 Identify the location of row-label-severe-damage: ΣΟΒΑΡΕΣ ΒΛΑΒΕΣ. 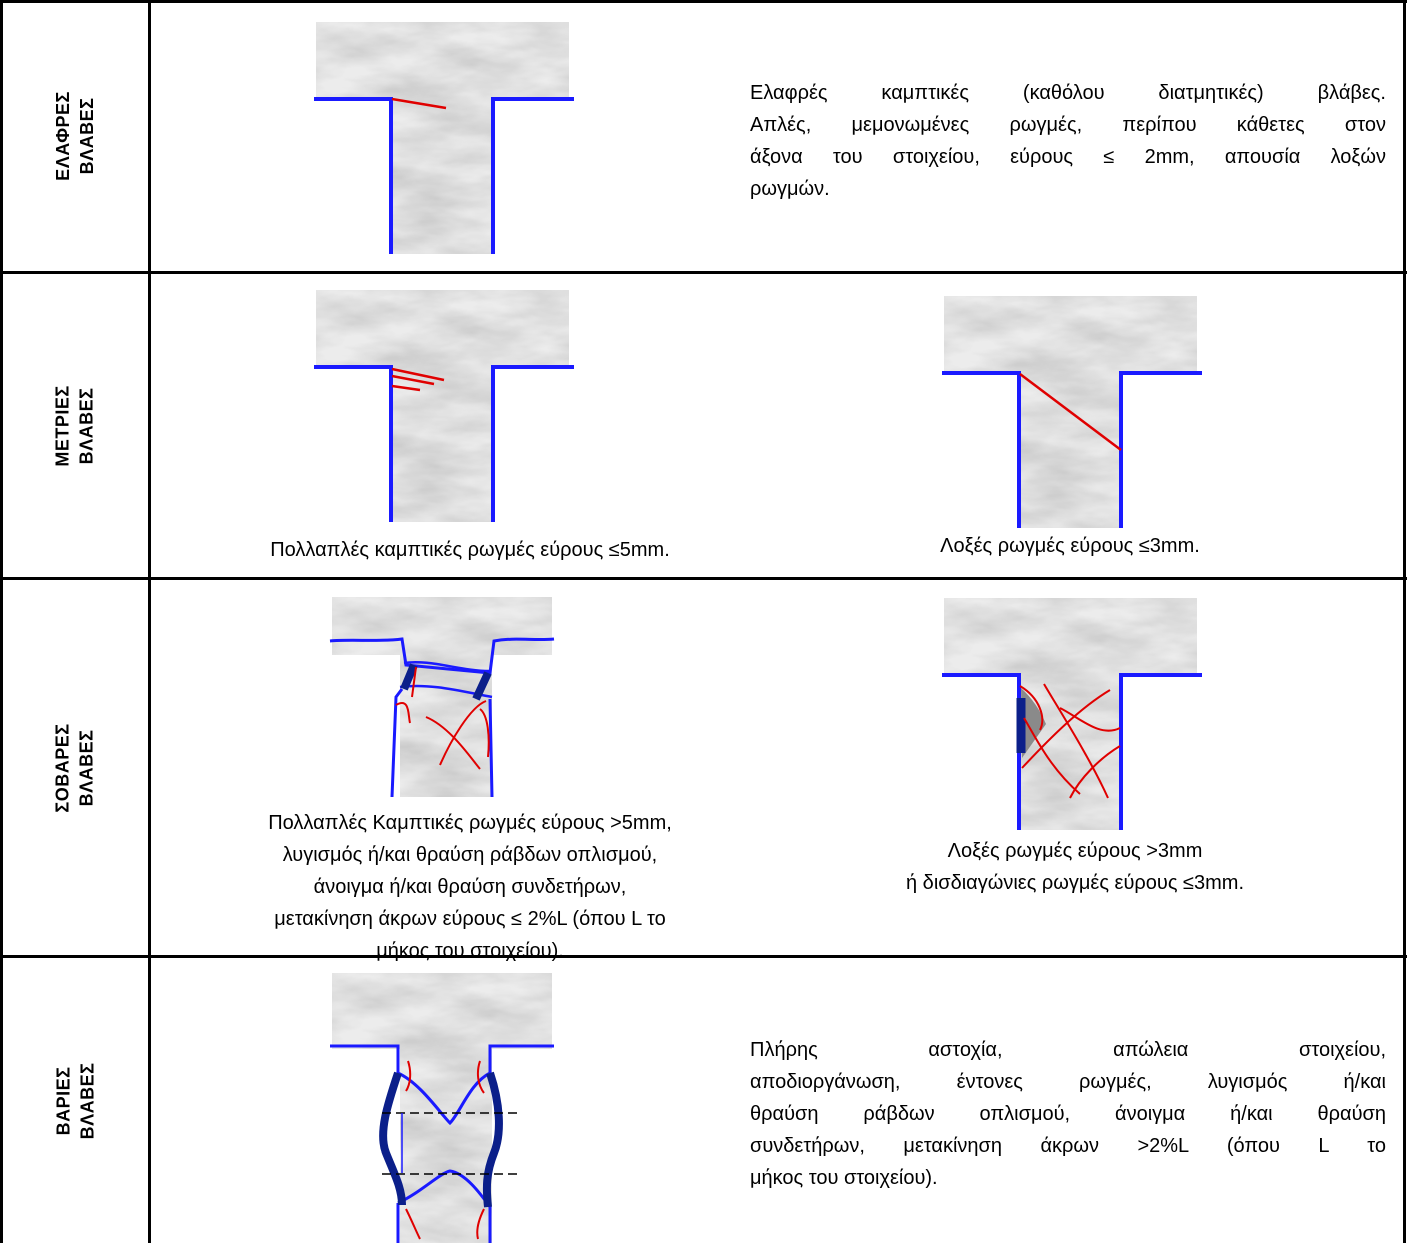
(75, 767).